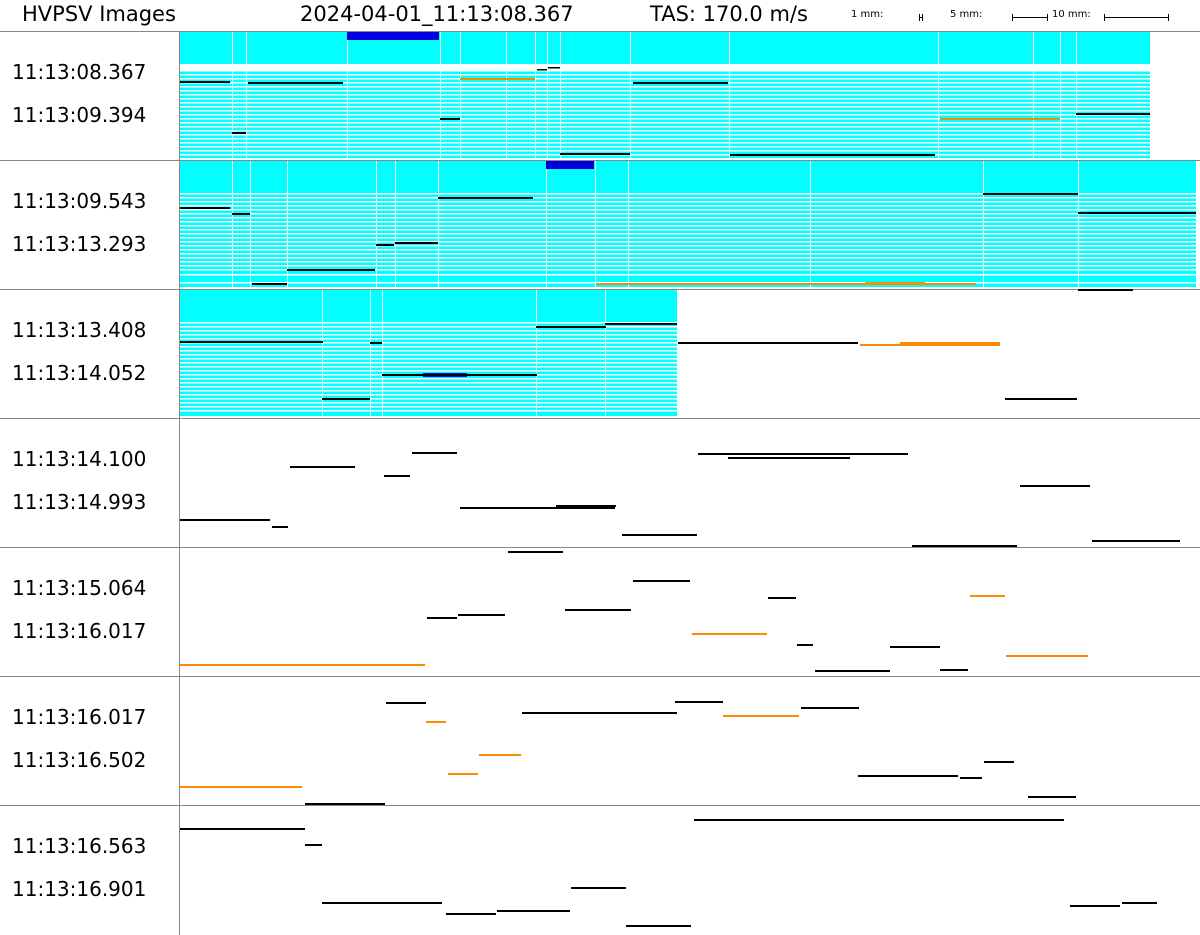 This screenshot has height=935, width=1200. I want to click on image-timestamp: 2024-04-01_11:13:08.367, so click(437, 14).